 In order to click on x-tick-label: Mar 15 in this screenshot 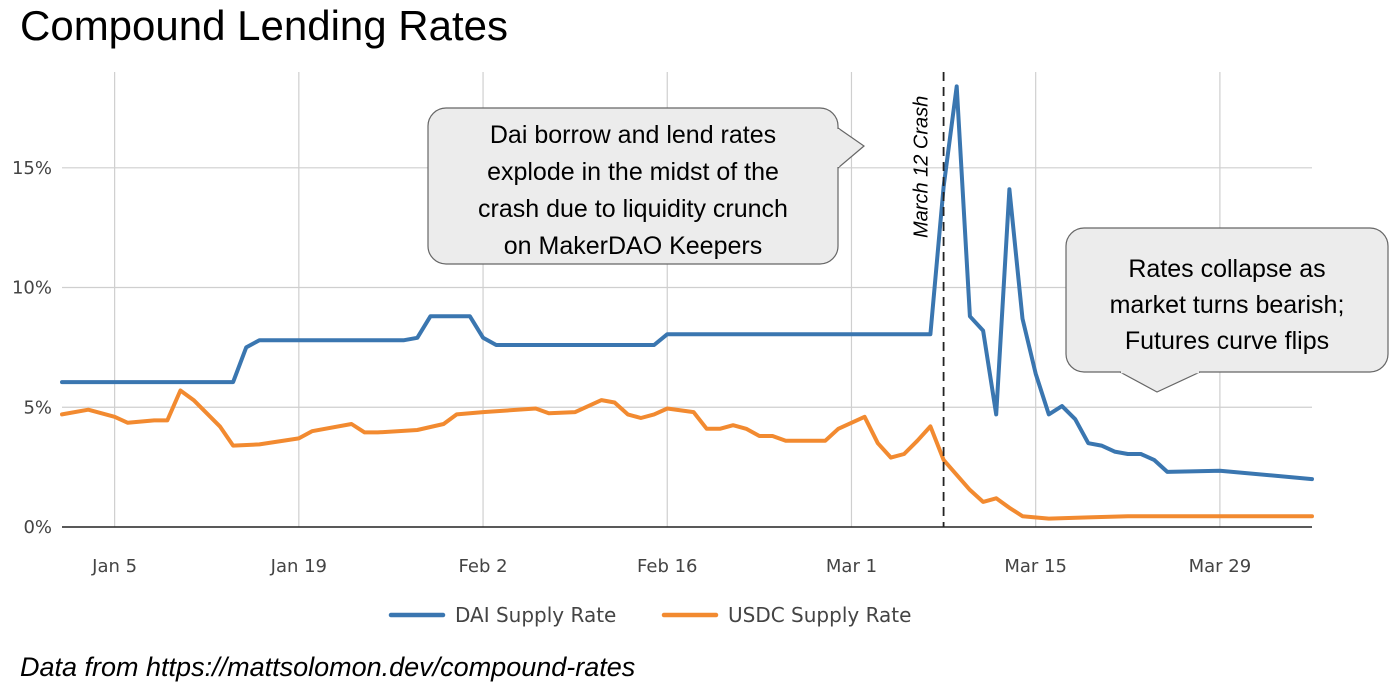, I will do `click(1035, 566)`.